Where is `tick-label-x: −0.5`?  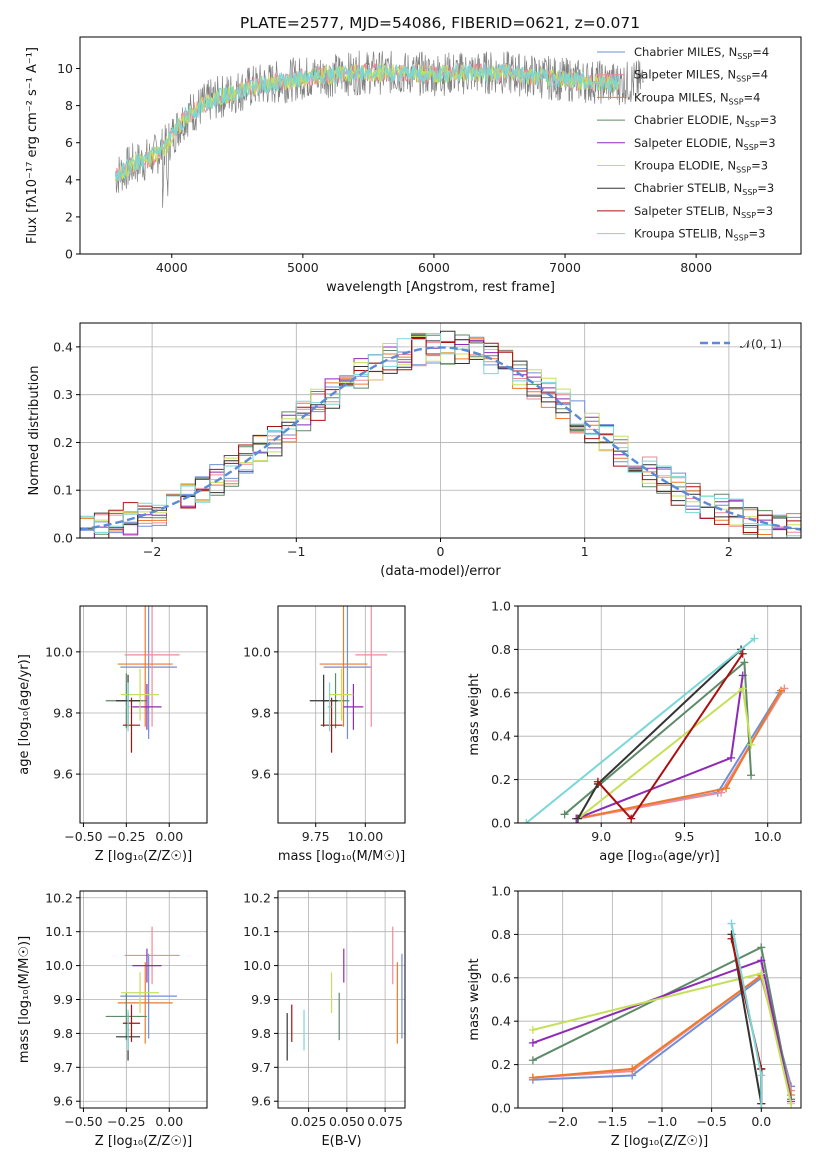
tick-label-x: −0.5 is located at coordinates (711, 1121).